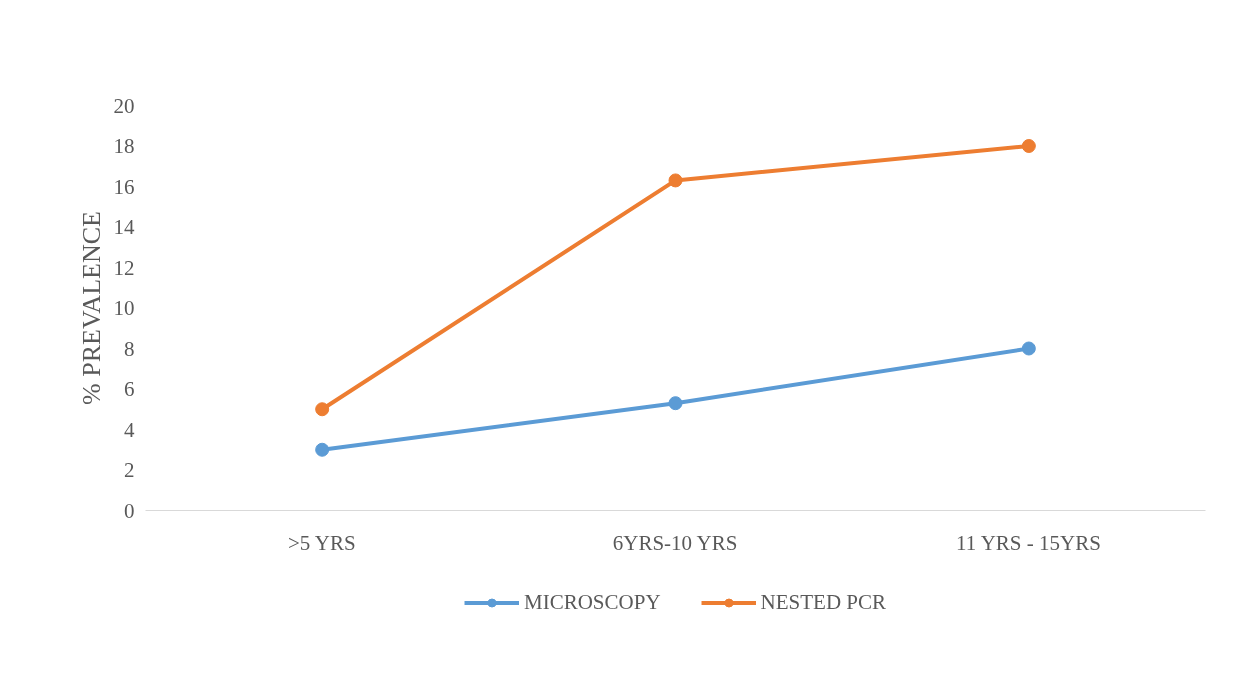 The width and height of the screenshot is (1236, 686). What do you see at coordinates (124, 105) in the screenshot?
I see `y-tick-label: 20` at bounding box center [124, 105].